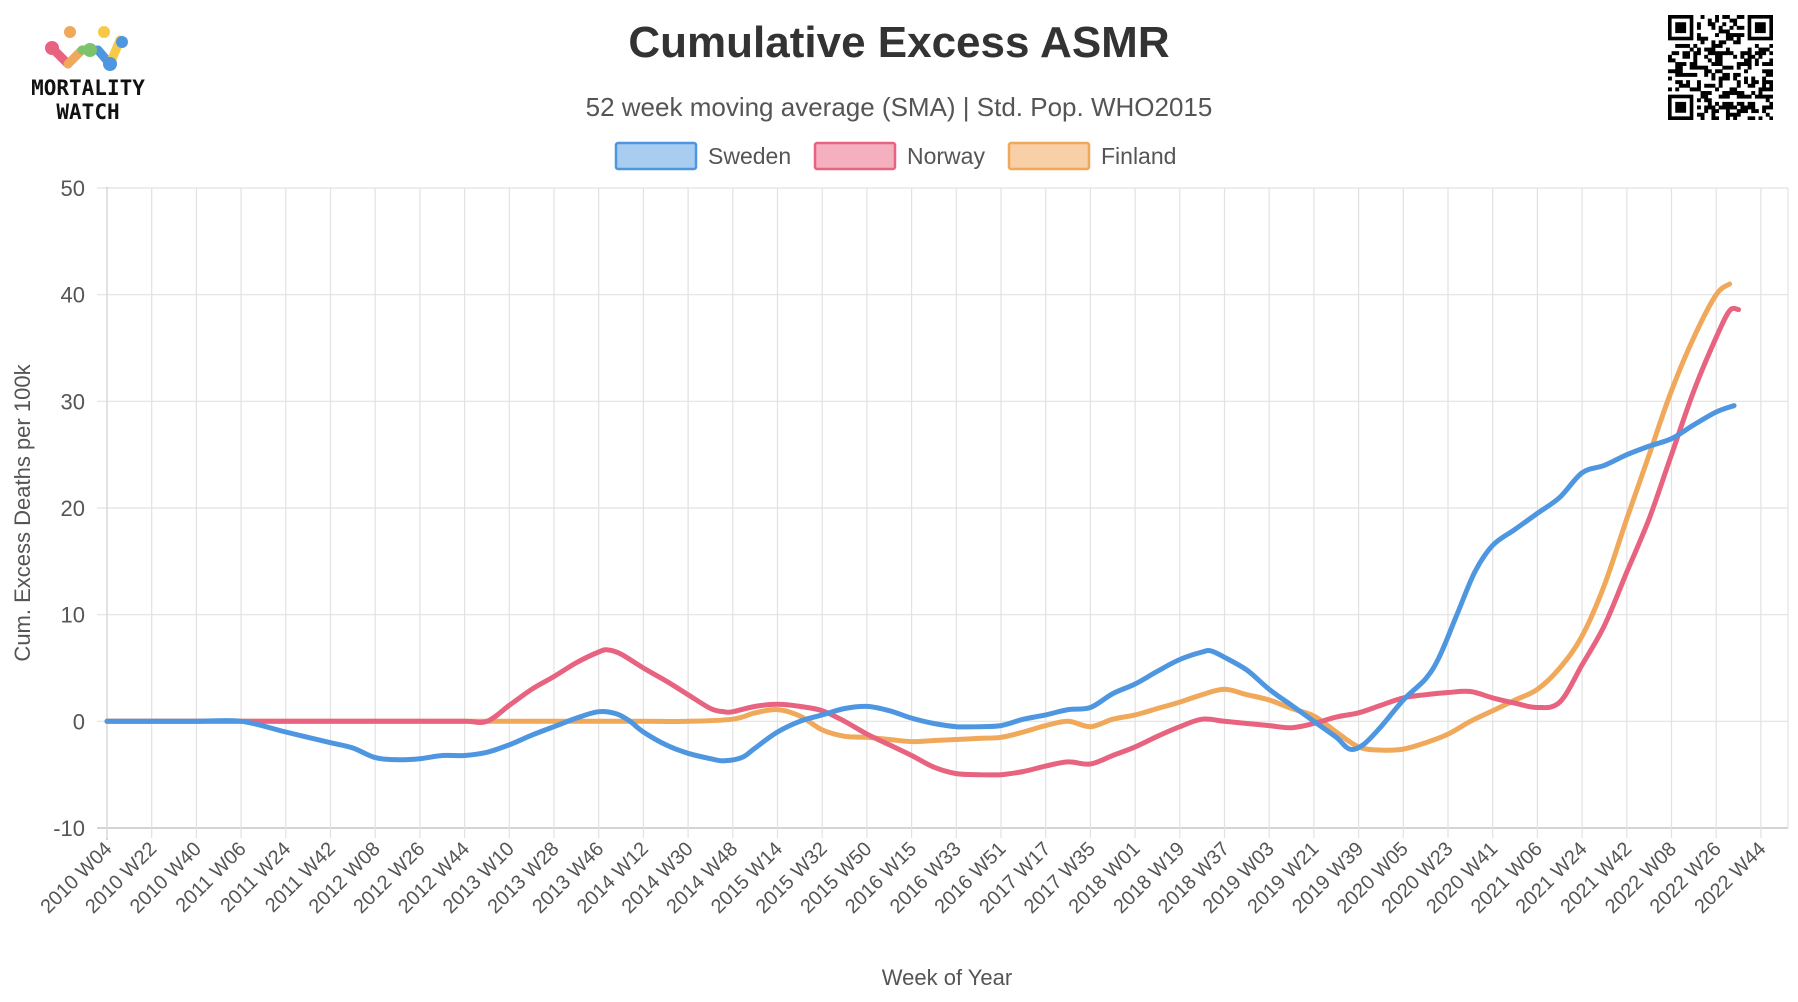 The width and height of the screenshot is (1798, 1002). Describe the element at coordinates (73, 508) in the screenshot. I see `y-tick-label: 20` at that location.